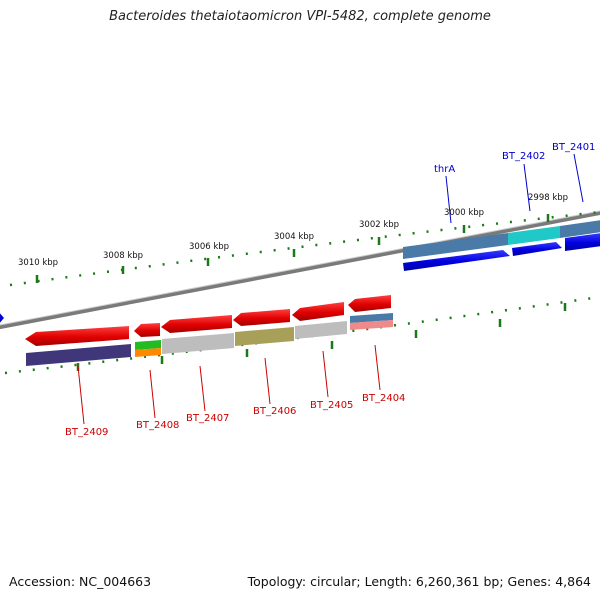  I want to click on scale-label: 3004 kbp, so click(294, 237).